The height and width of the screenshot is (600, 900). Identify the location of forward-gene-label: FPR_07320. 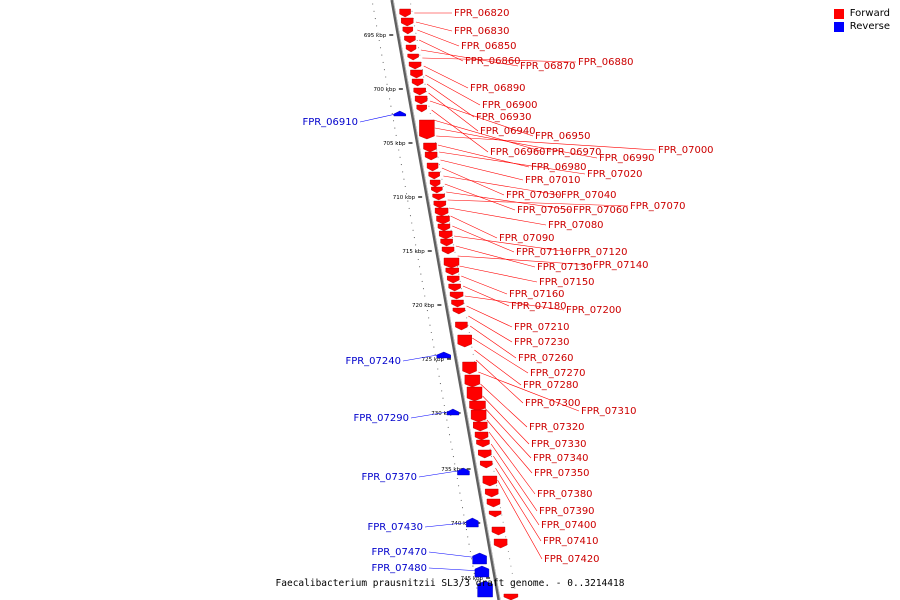
(557, 427).